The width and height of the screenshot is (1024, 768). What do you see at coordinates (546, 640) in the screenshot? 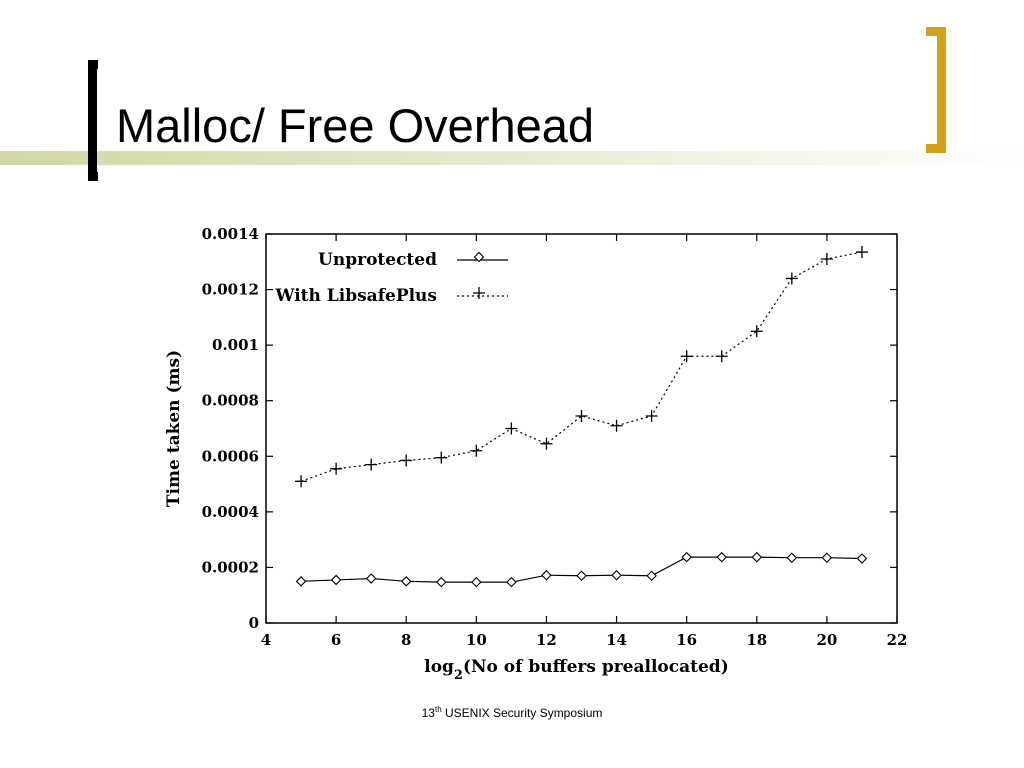
I see `x-tick-label: 12` at bounding box center [546, 640].